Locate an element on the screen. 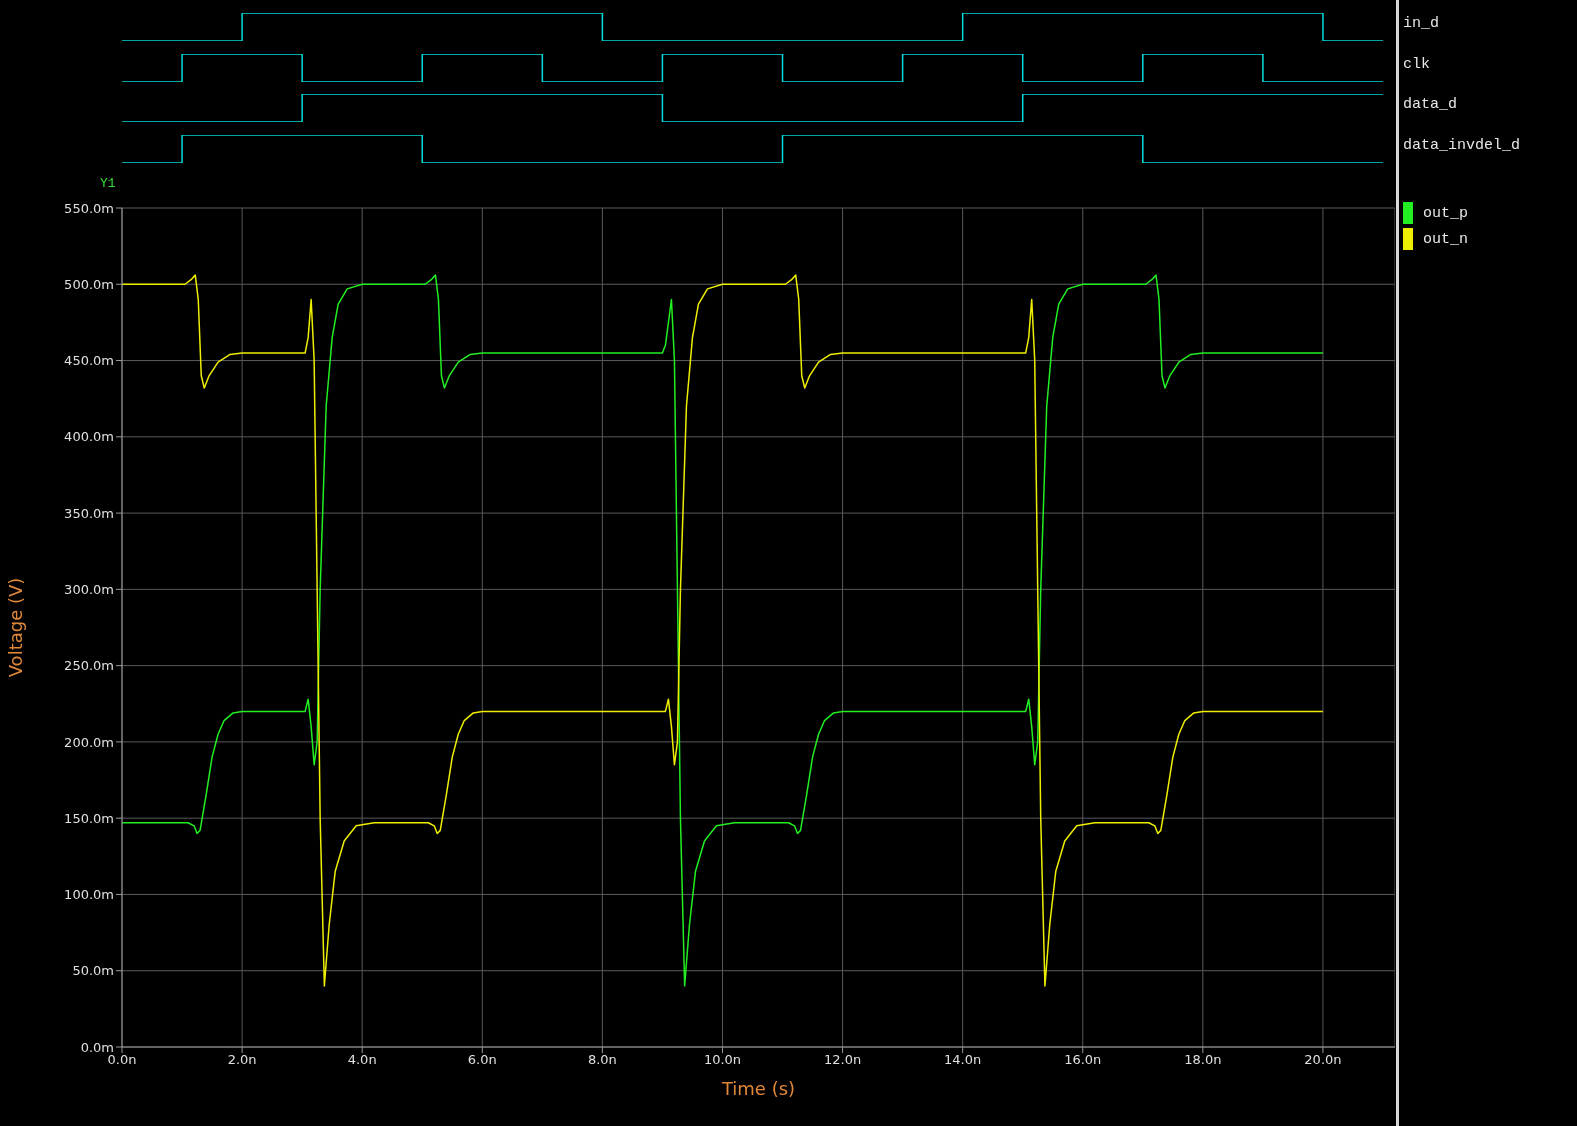  y-axis-title: Voltage (V) is located at coordinates (16, 627).